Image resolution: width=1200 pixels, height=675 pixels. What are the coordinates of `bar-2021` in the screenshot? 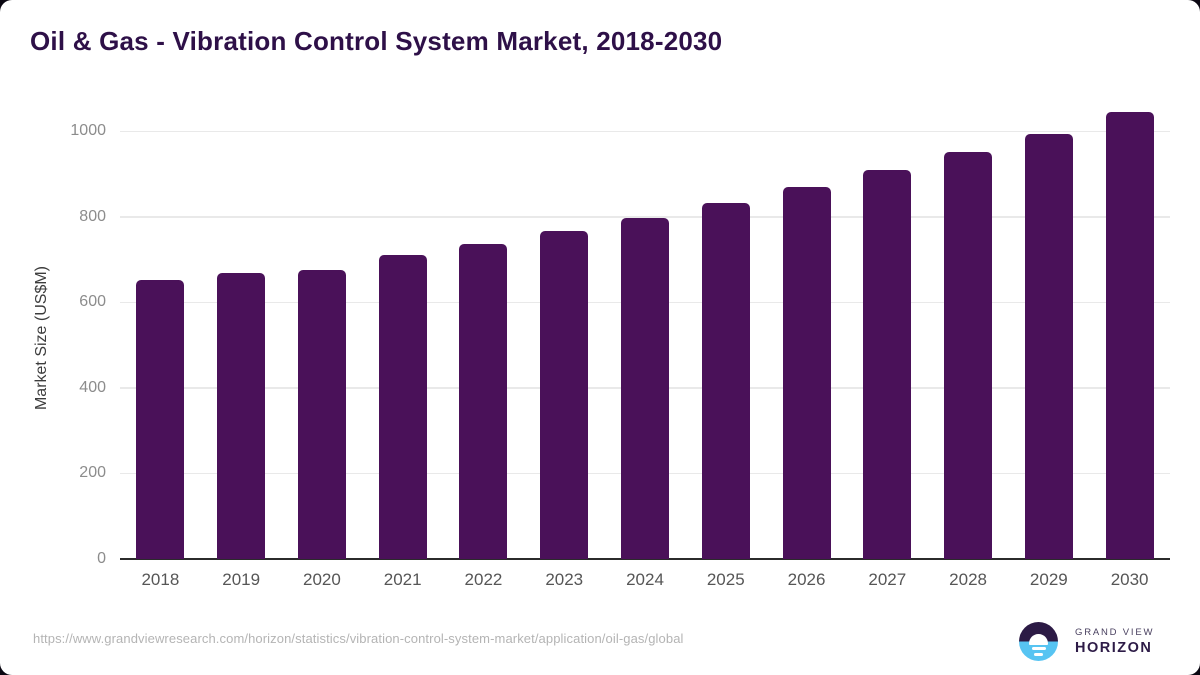 It's located at (402, 406).